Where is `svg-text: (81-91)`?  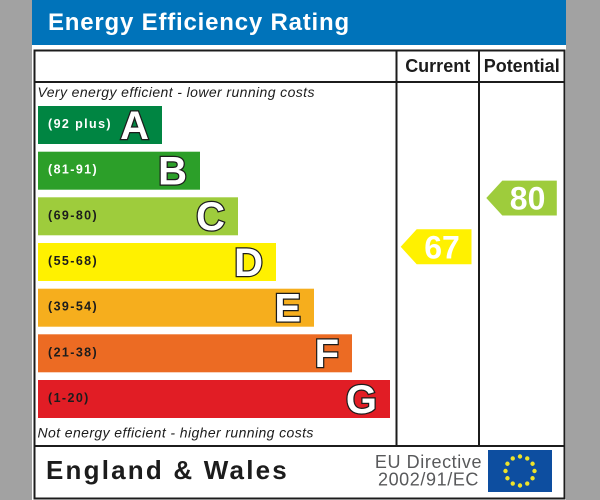
svg-text: (81-91) is located at coordinates (73, 170).